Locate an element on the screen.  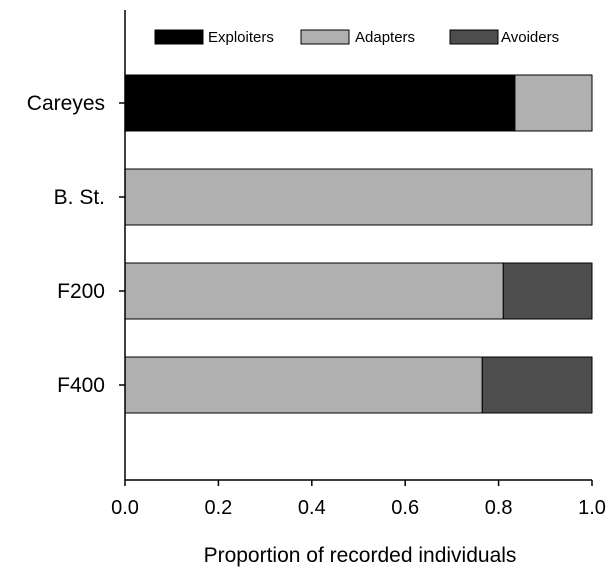
legend-swatch-exploiters is located at coordinates (179, 37).